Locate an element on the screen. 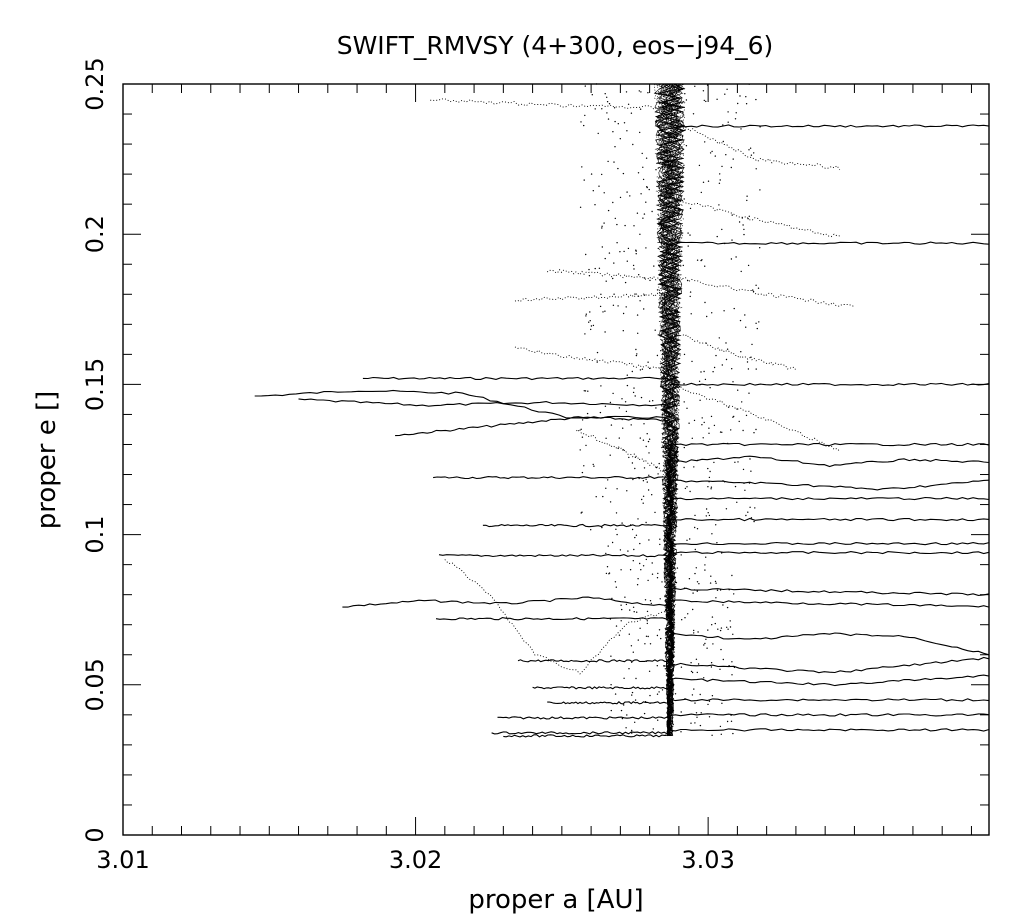 The image size is (1021, 919). chart-title: SWIFT_RMVSY (4+300, eos−j94_6) is located at coordinates (555, 45).